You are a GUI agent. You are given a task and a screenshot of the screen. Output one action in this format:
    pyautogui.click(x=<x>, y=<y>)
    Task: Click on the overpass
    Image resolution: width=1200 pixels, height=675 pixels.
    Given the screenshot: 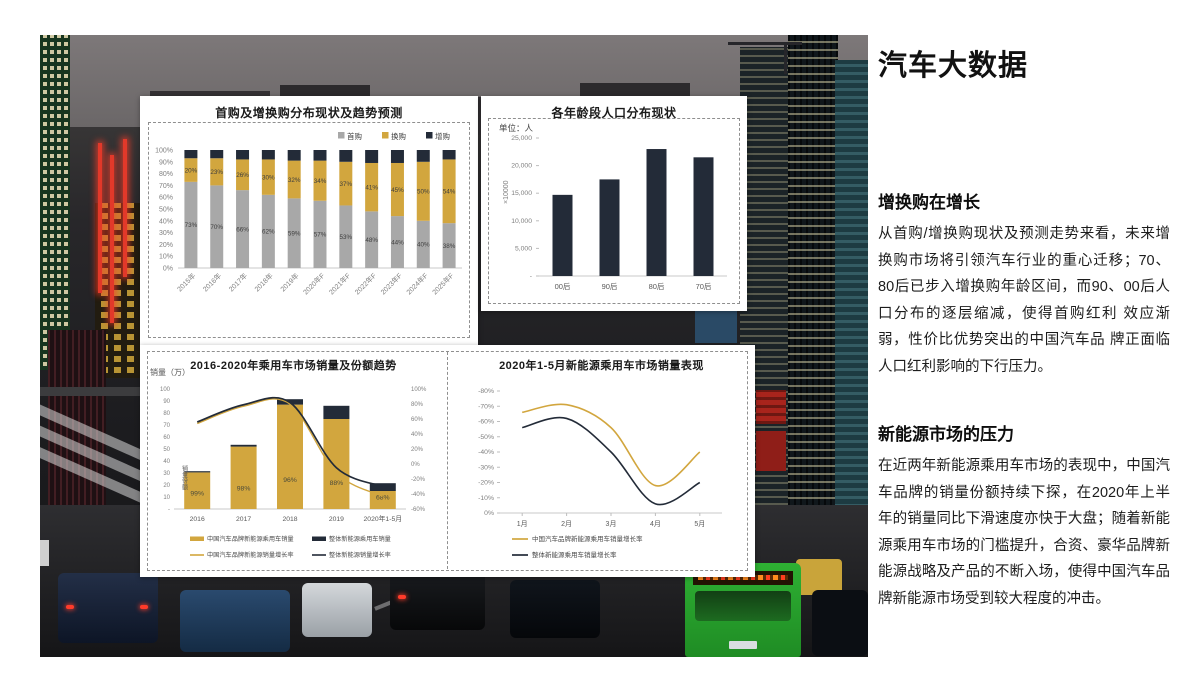 What is the action you would take?
    pyautogui.click(x=90, y=391)
    